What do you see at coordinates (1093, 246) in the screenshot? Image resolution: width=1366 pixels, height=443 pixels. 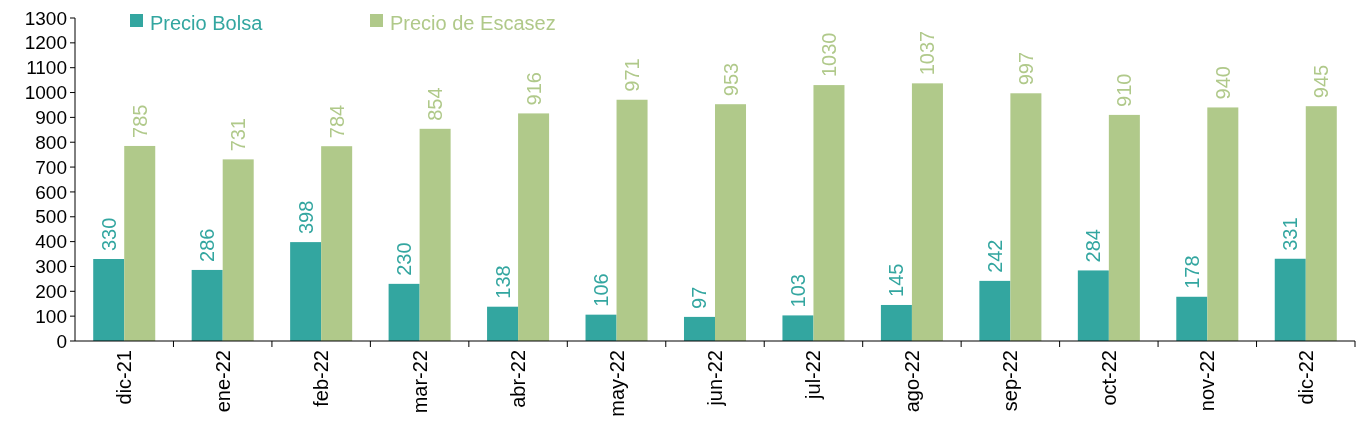 I see `data-label: 284` at bounding box center [1093, 246].